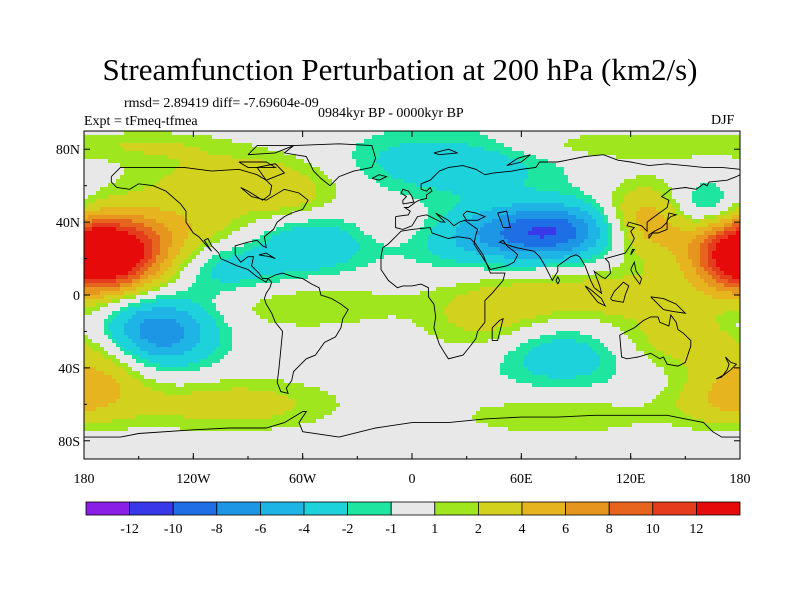 The height and width of the screenshot is (600, 800). Describe the element at coordinates (595, 296) in the screenshot. I see `coastline-sumatra` at that location.